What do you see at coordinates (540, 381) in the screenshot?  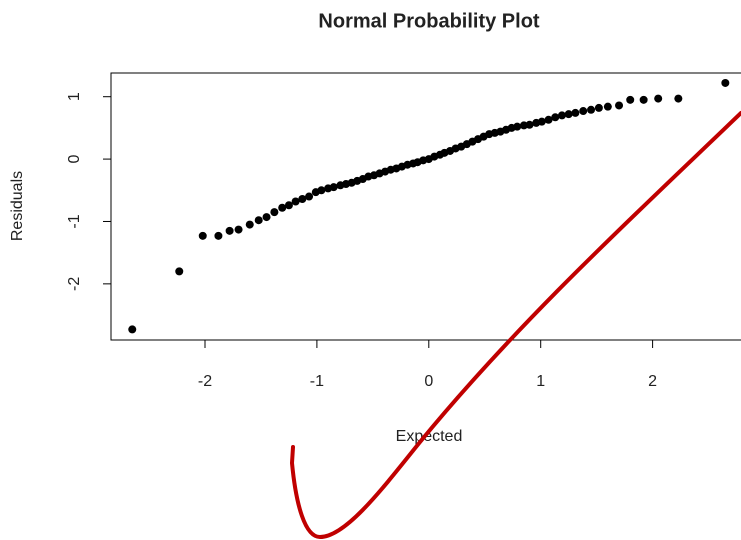 I see `x-tick-label: 1` at bounding box center [540, 381].